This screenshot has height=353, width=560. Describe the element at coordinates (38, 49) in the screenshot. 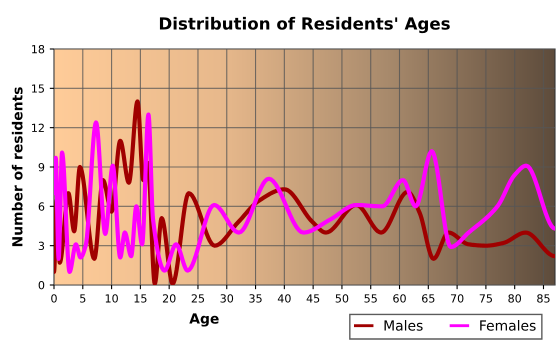

I see `y-tick-label: 18` at that location.